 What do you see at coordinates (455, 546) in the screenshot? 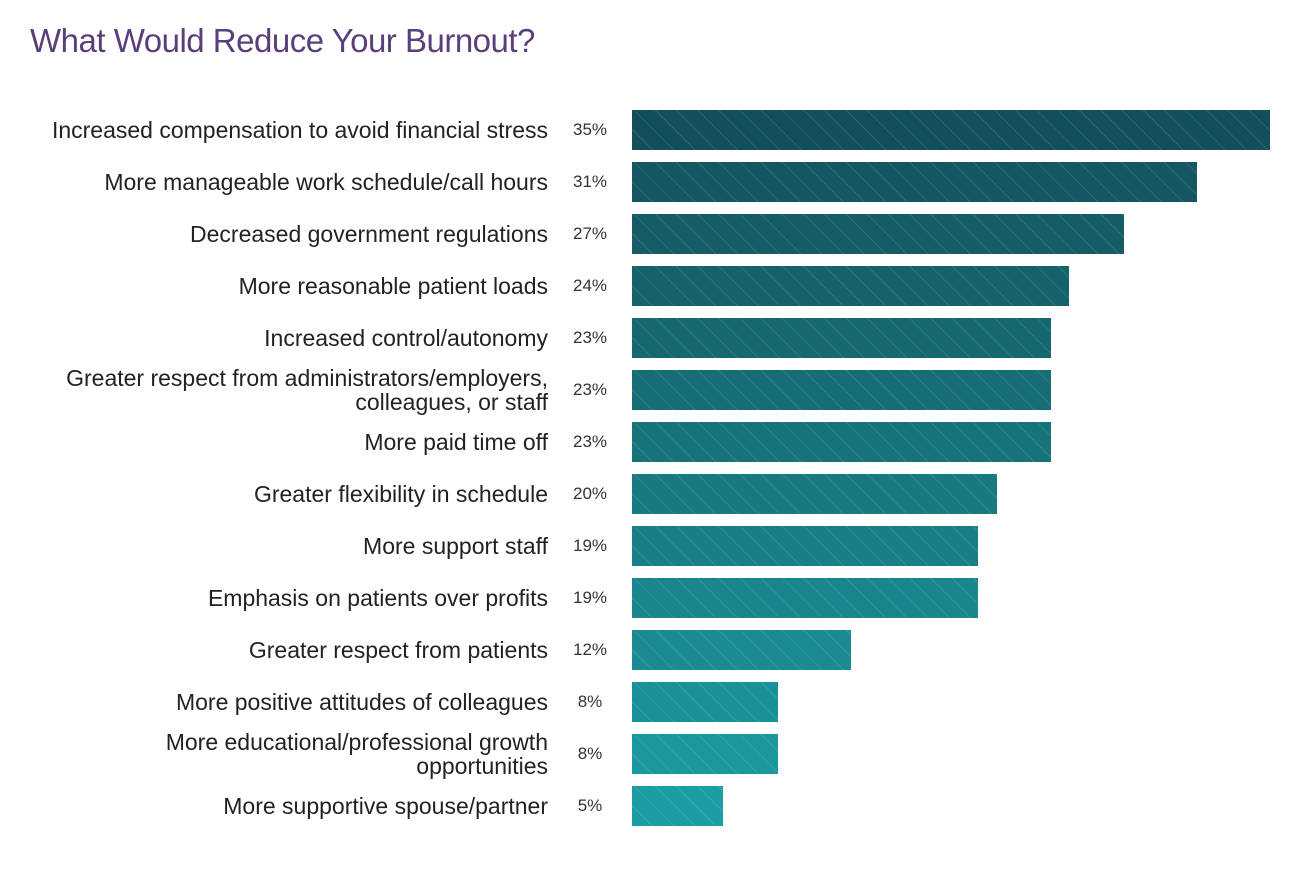
I see `category-label: More support staff` at bounding box center [455, 546].